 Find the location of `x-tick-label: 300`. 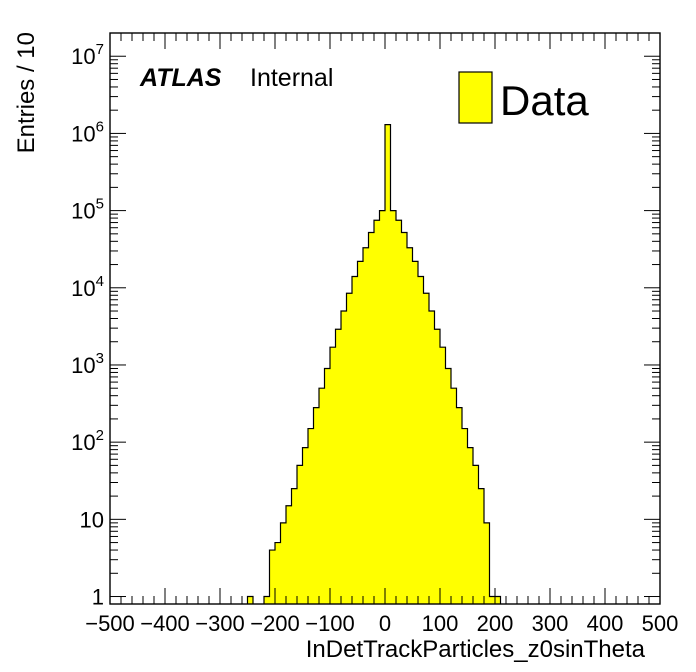

x-tick-label: 300 is located at coordinates (550, 623).